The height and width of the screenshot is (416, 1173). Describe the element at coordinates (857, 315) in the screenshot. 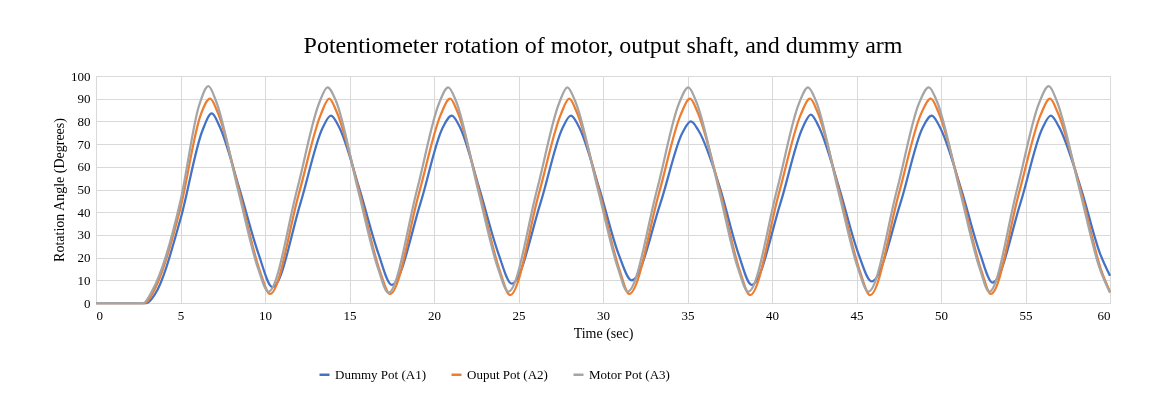

I see `x-tick-label: 45` at that location.